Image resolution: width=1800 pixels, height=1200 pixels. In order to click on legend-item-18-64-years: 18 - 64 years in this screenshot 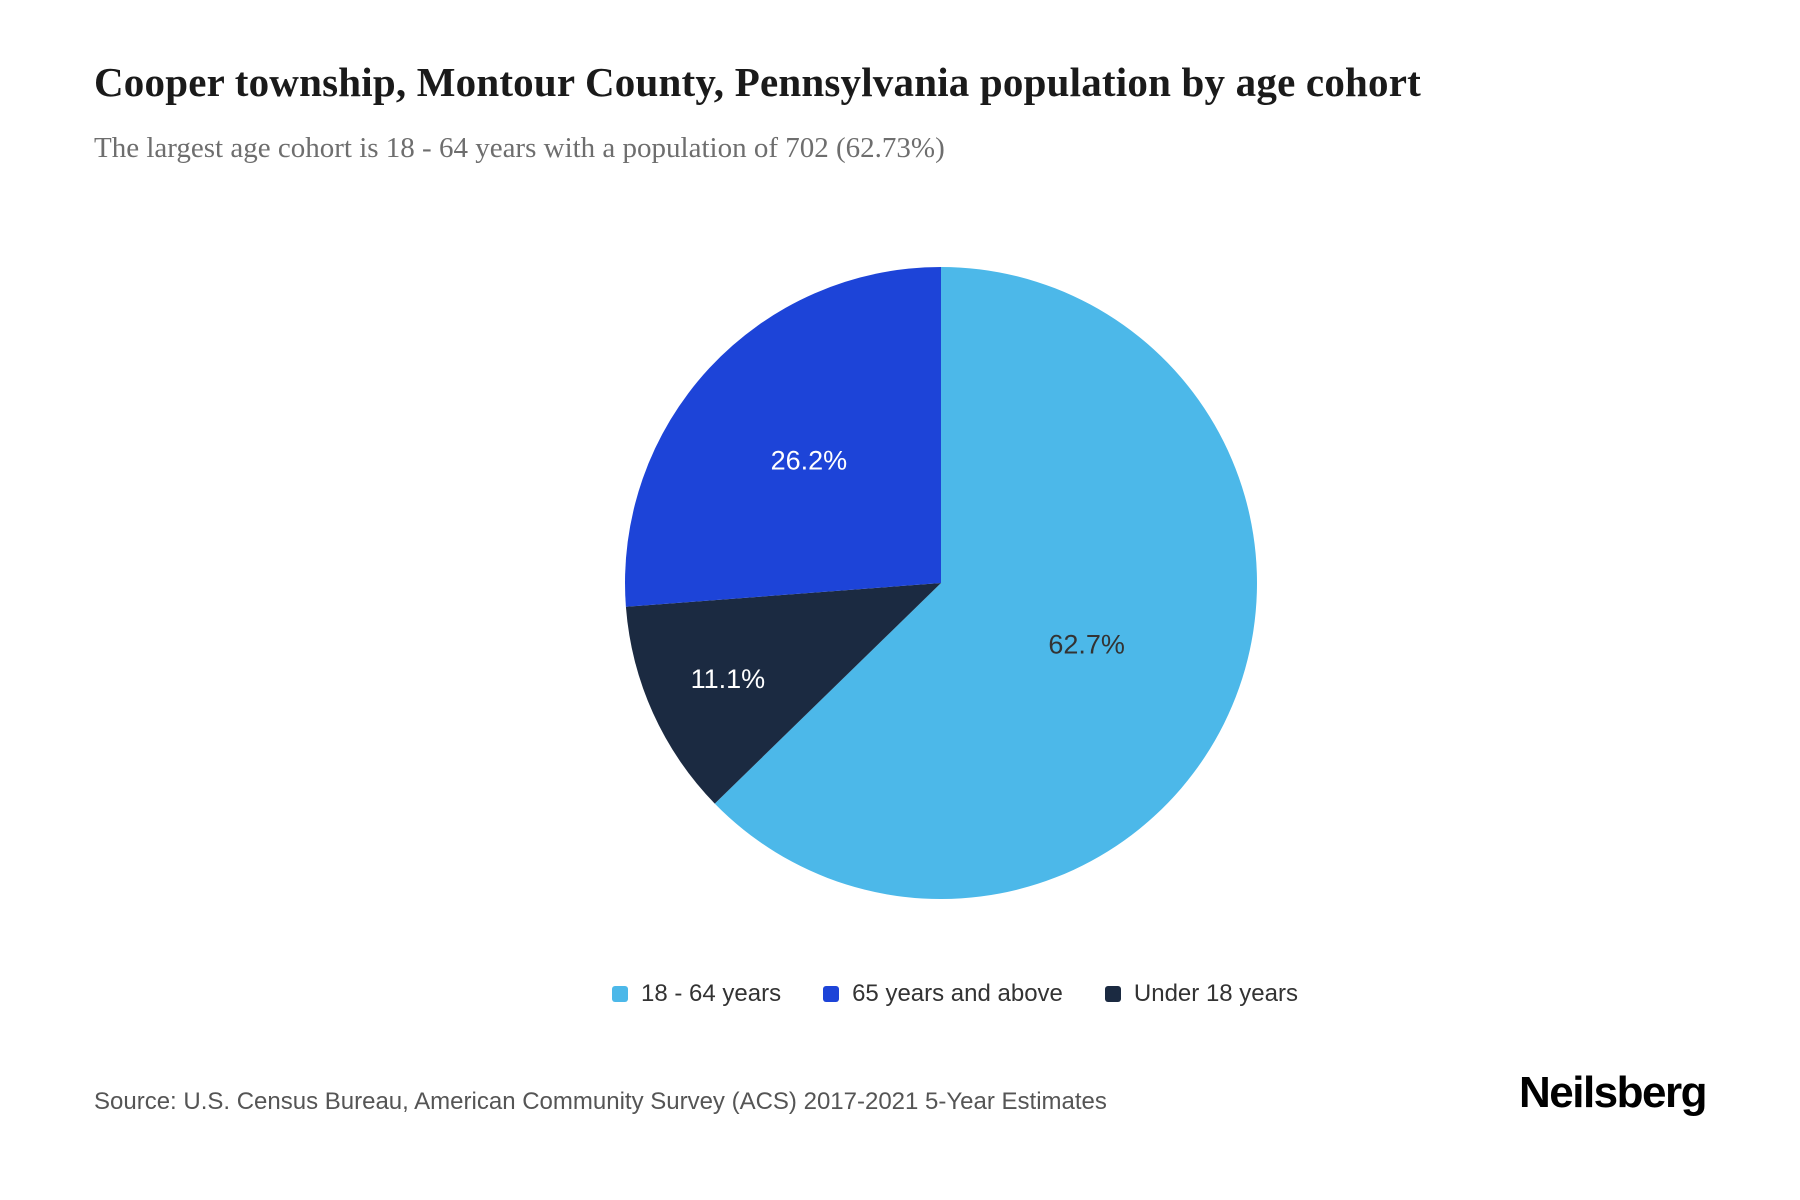, I will do `click(696, 994)`.